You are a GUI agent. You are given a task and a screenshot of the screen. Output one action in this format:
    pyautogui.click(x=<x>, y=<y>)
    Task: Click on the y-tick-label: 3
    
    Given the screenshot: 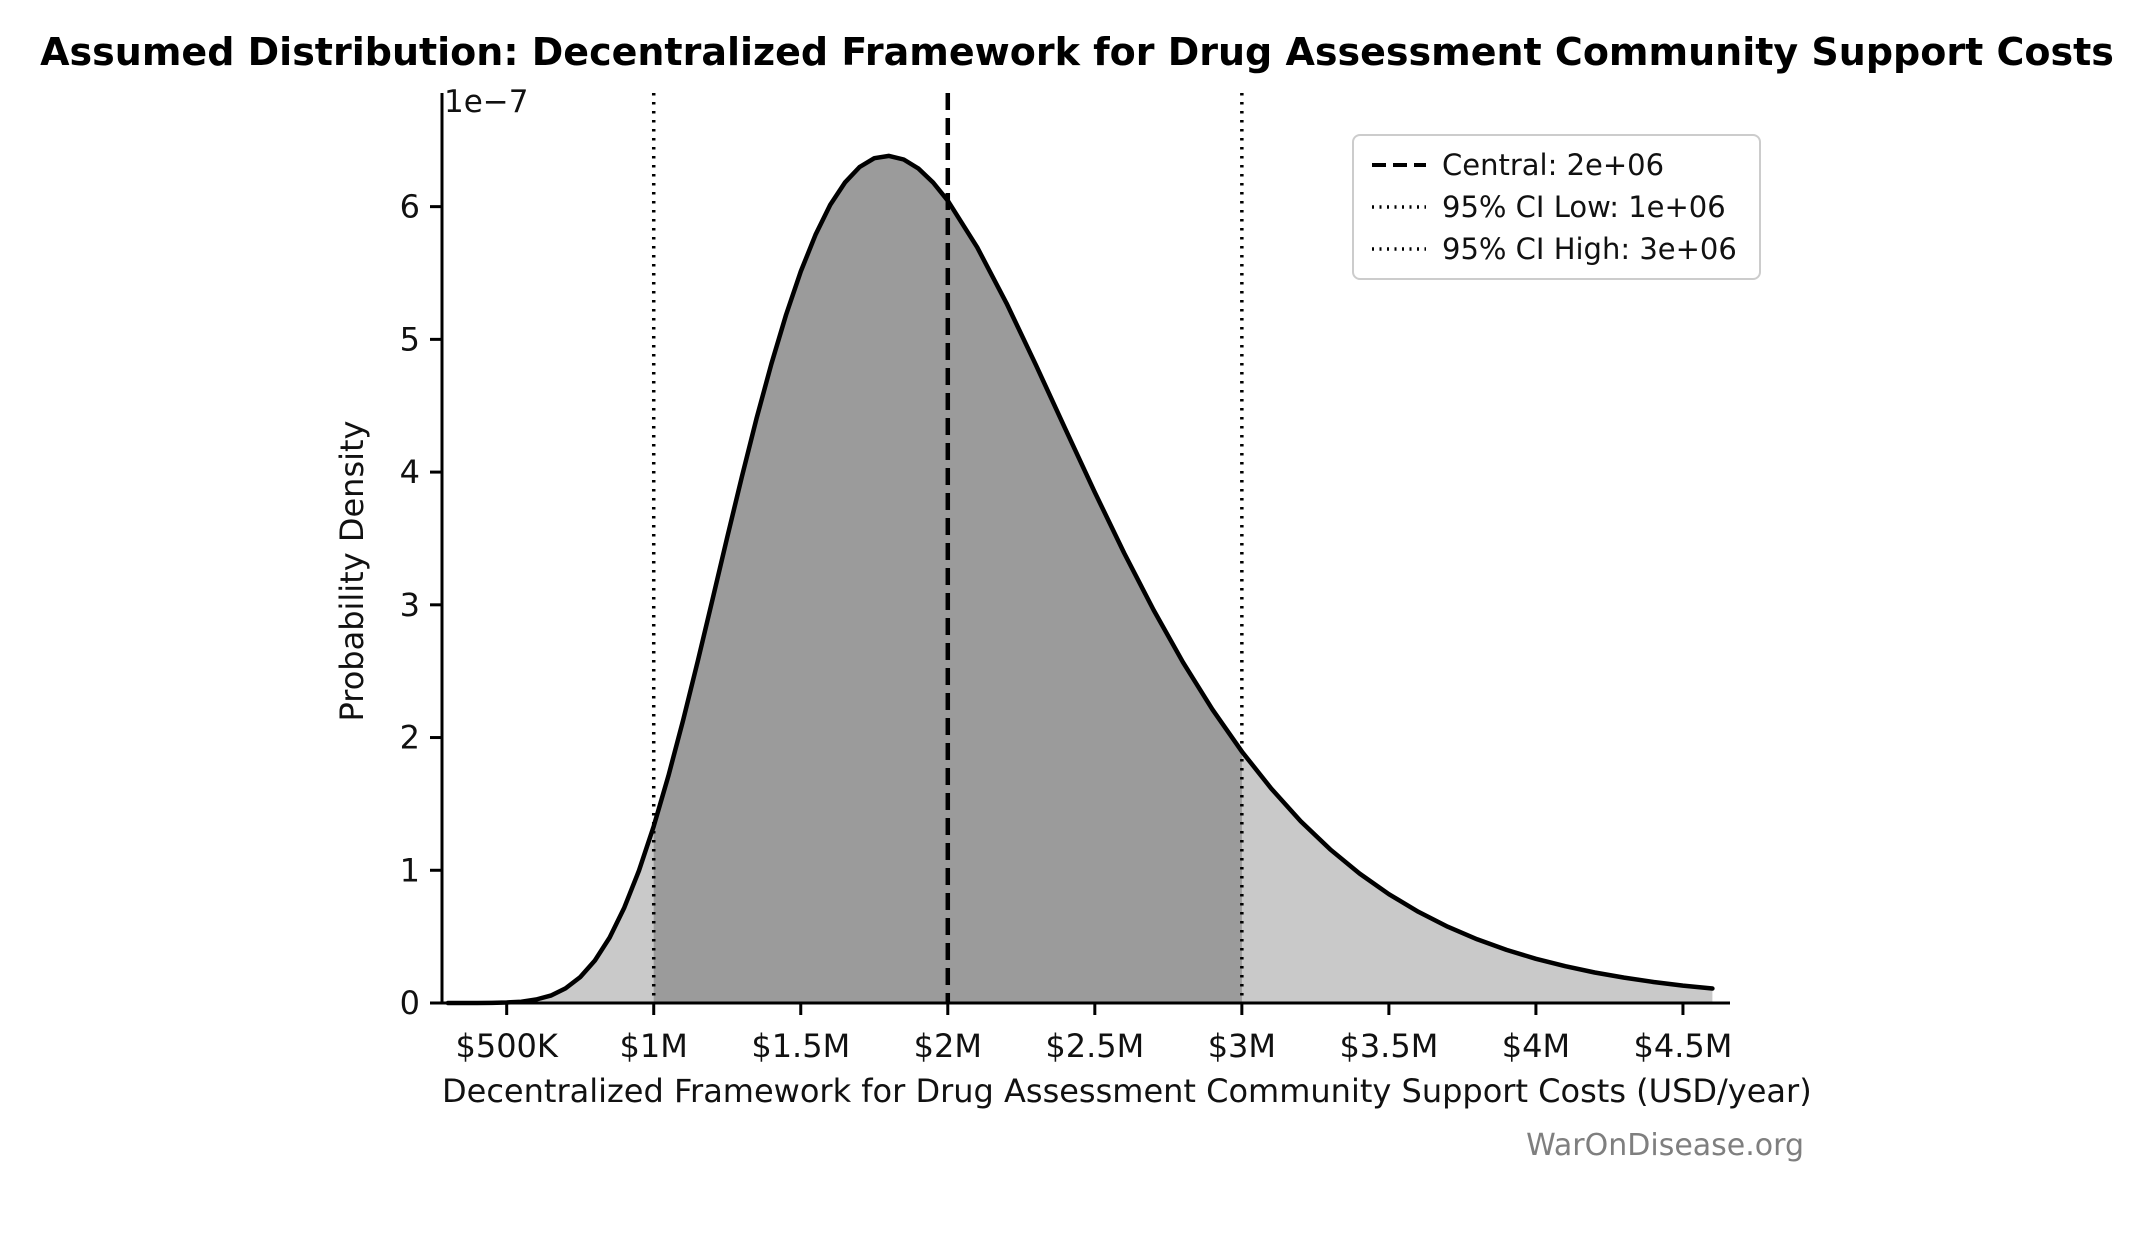 What is the action you would take?
    pyautogui.click(x=410, y=605)
    